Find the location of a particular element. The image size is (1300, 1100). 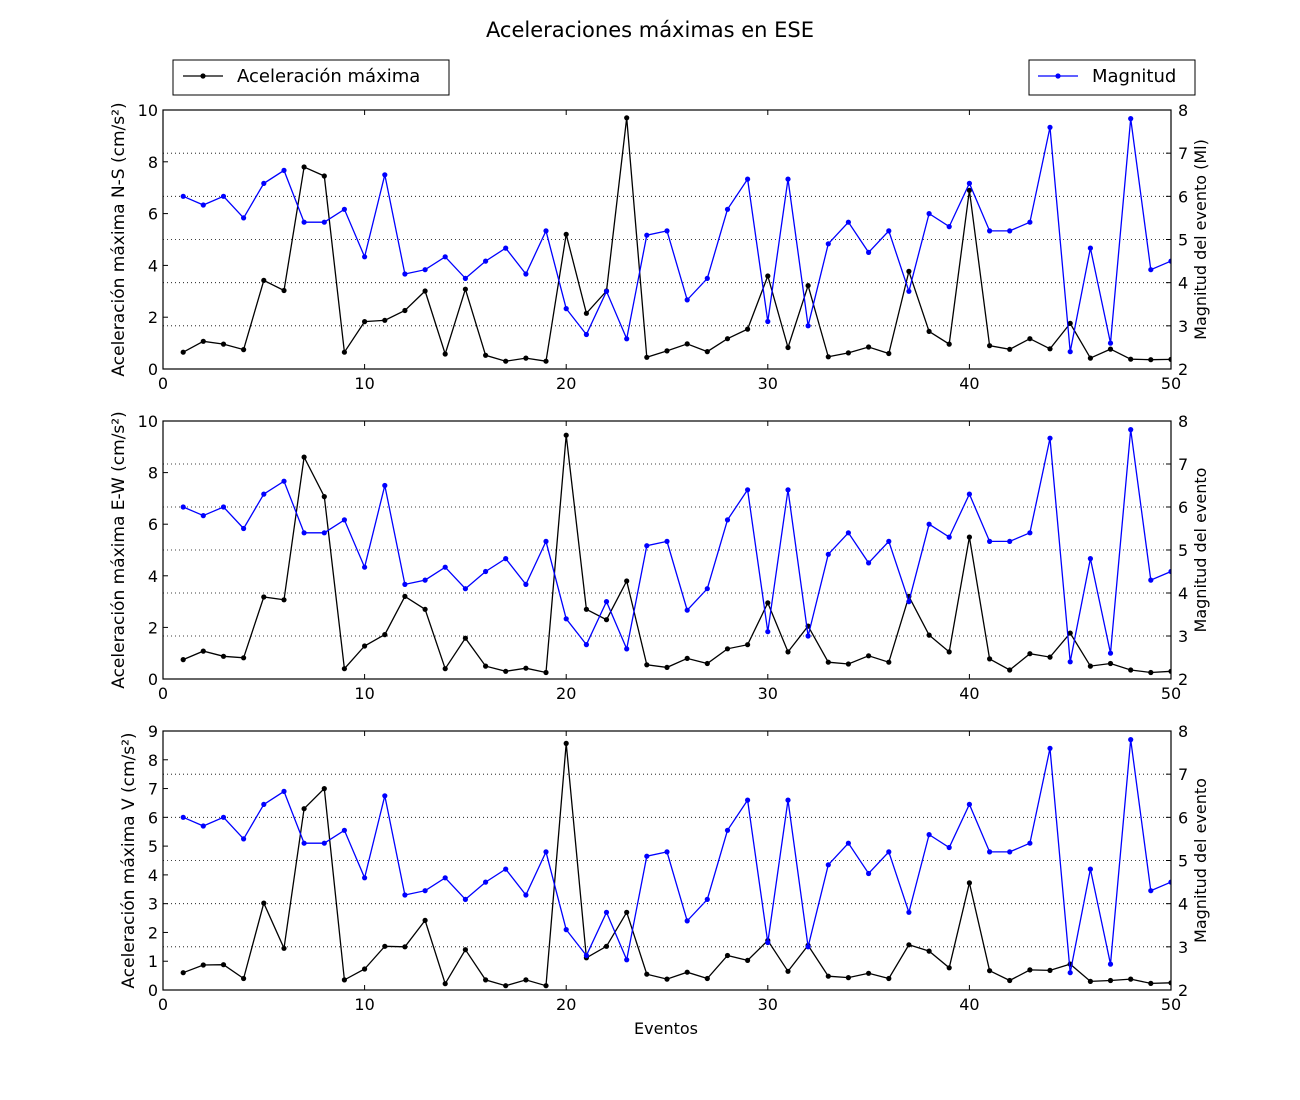

ew-y-tick-label: 10 is located at coordinates (148, 421).